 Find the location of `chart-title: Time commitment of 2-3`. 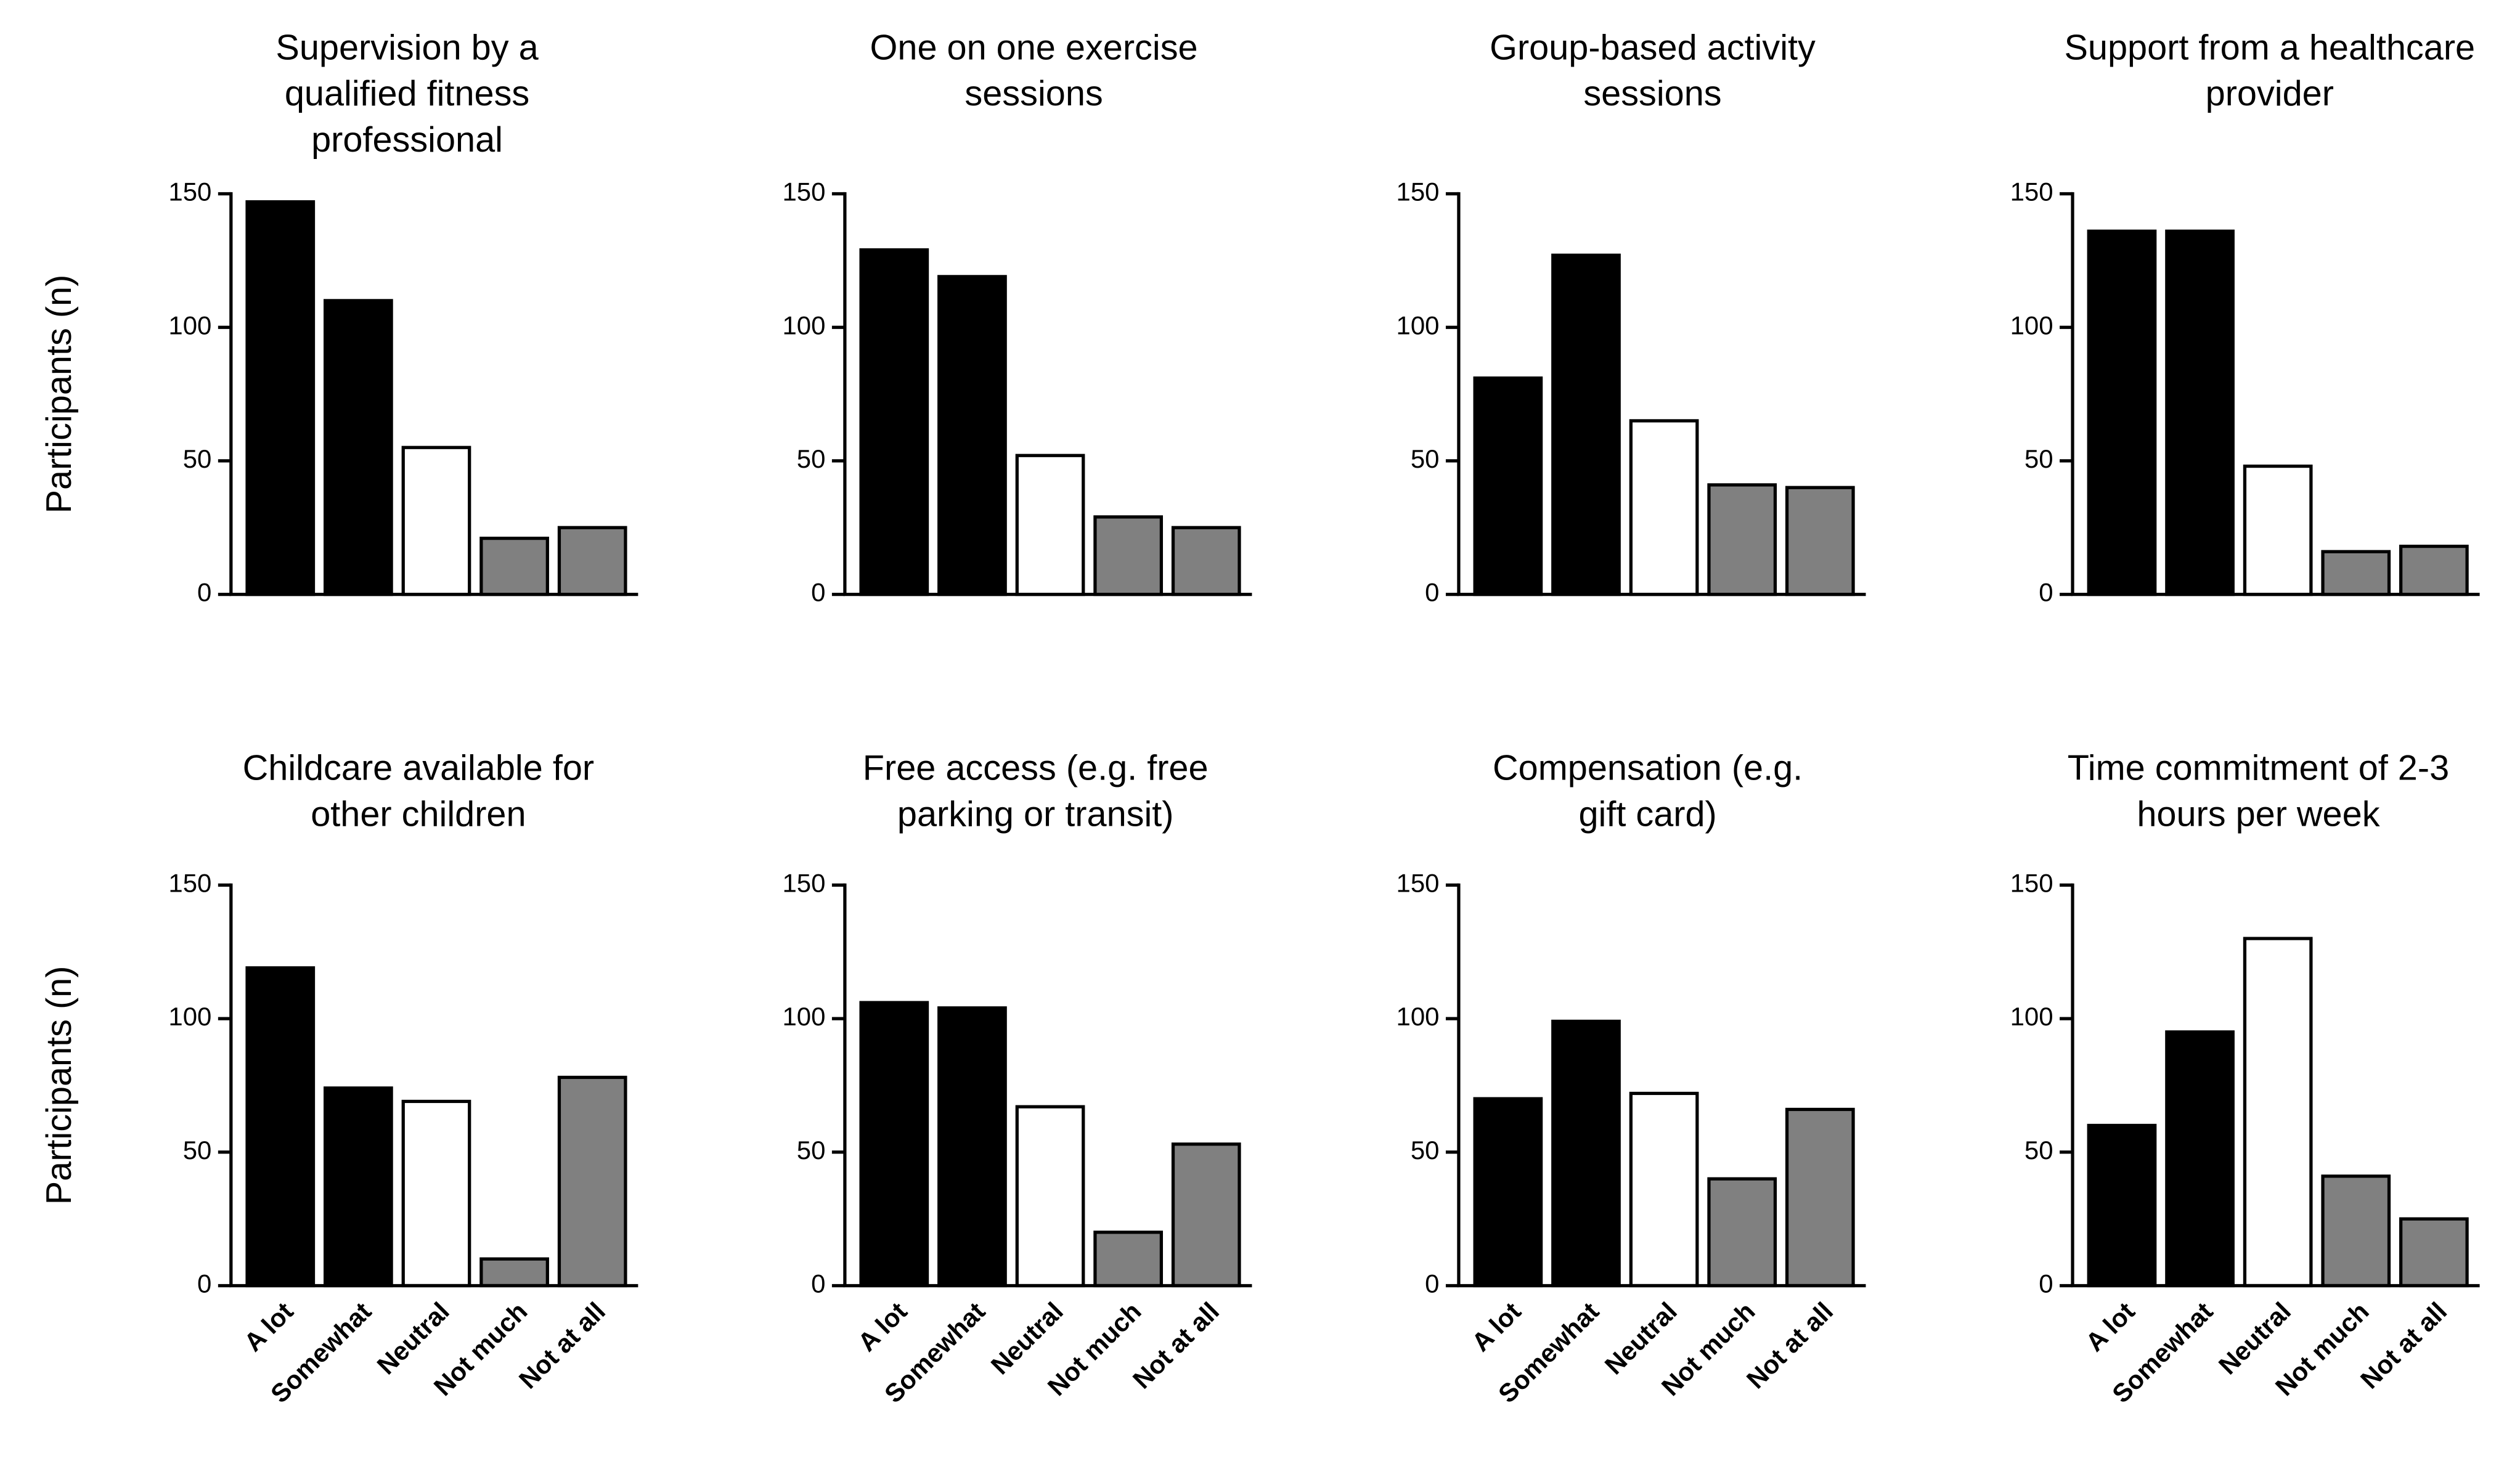

chart-title: Time commitment of 2-3 is located at coordinates (2258, 769).